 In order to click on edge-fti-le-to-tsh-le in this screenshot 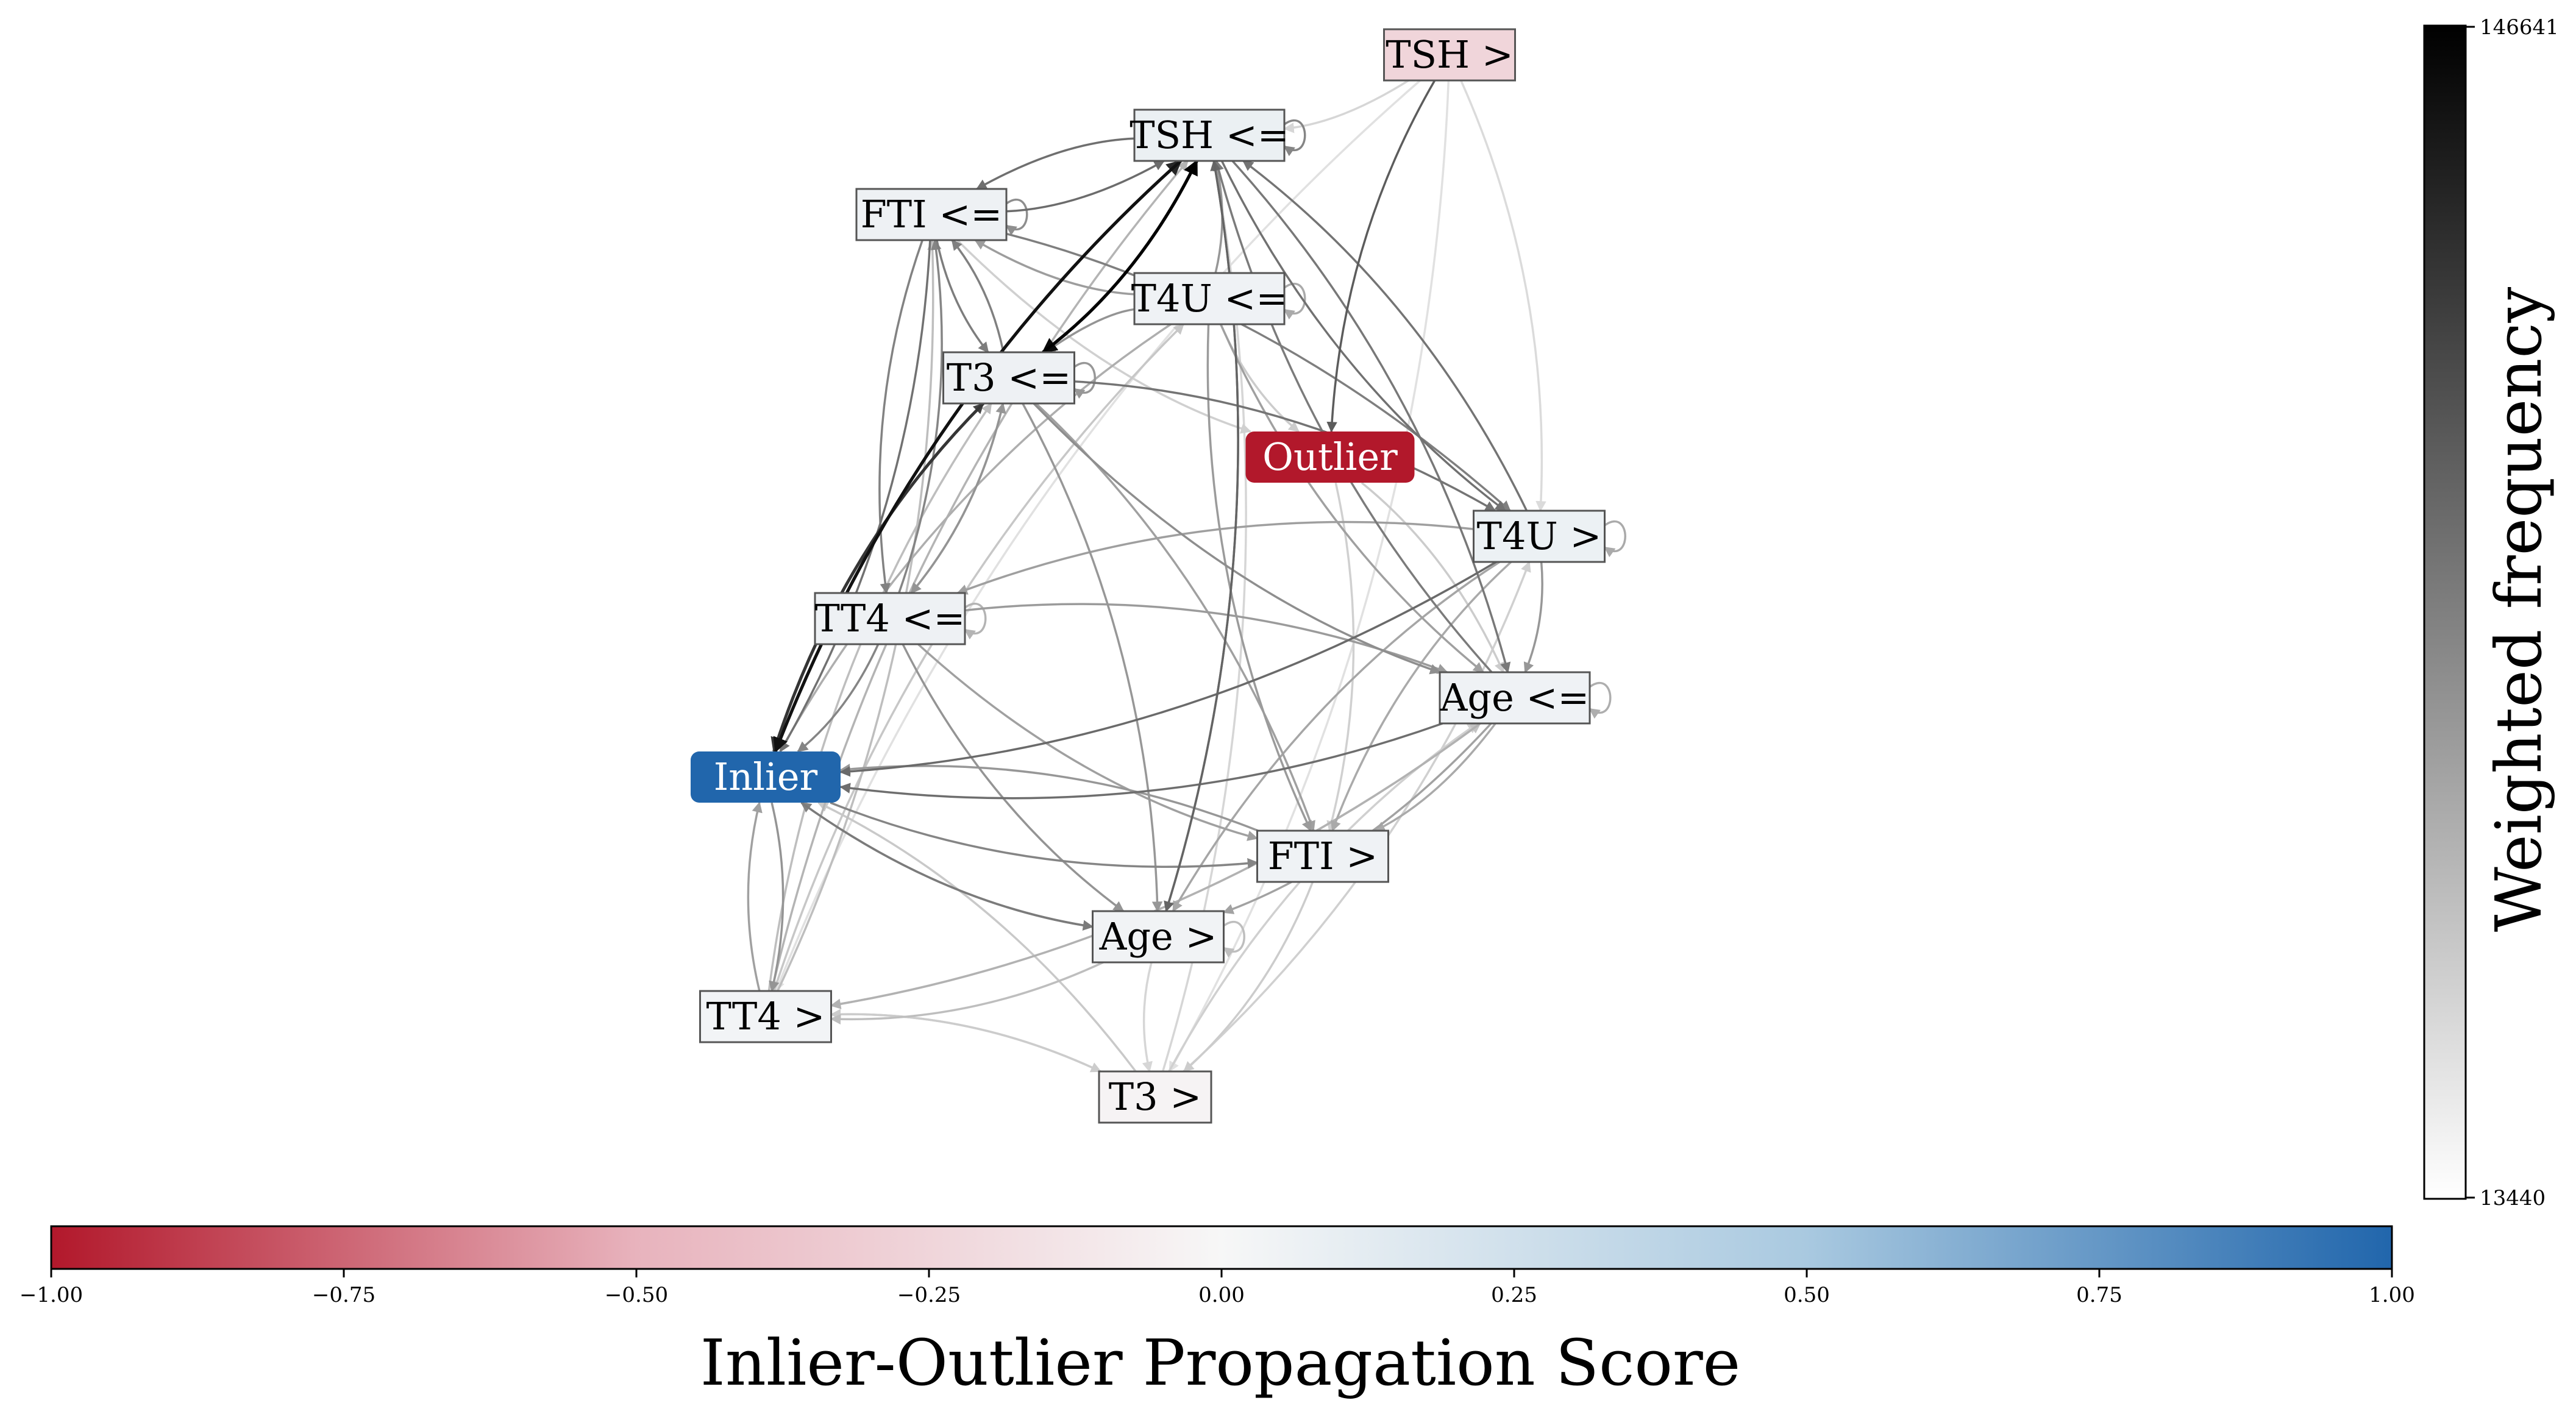, I will do `click(1085, 186)`.